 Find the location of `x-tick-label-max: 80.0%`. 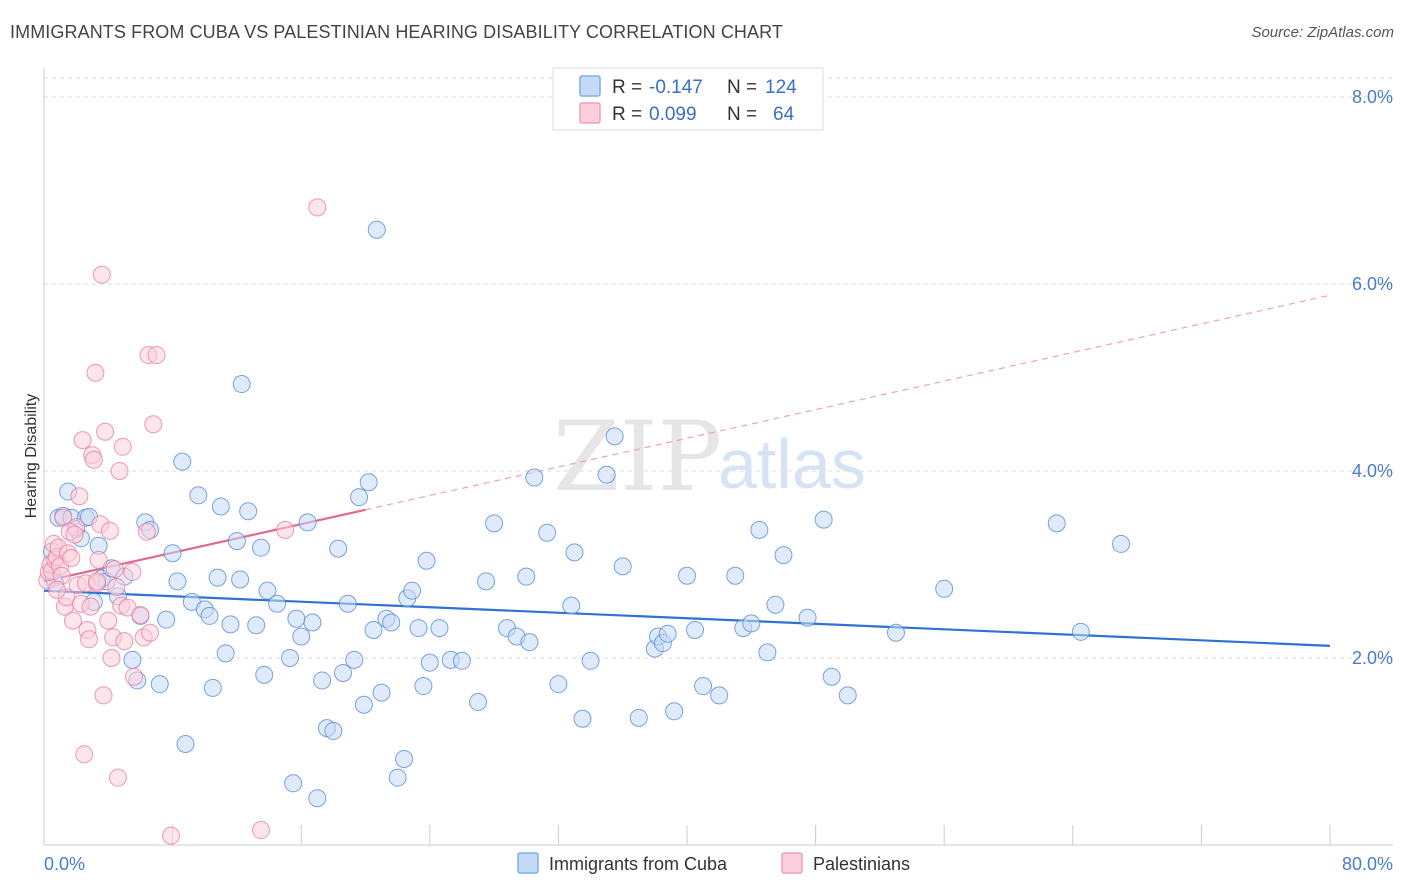

x-tick-label-max: 80.0% is located at coordinates (1367, 864).